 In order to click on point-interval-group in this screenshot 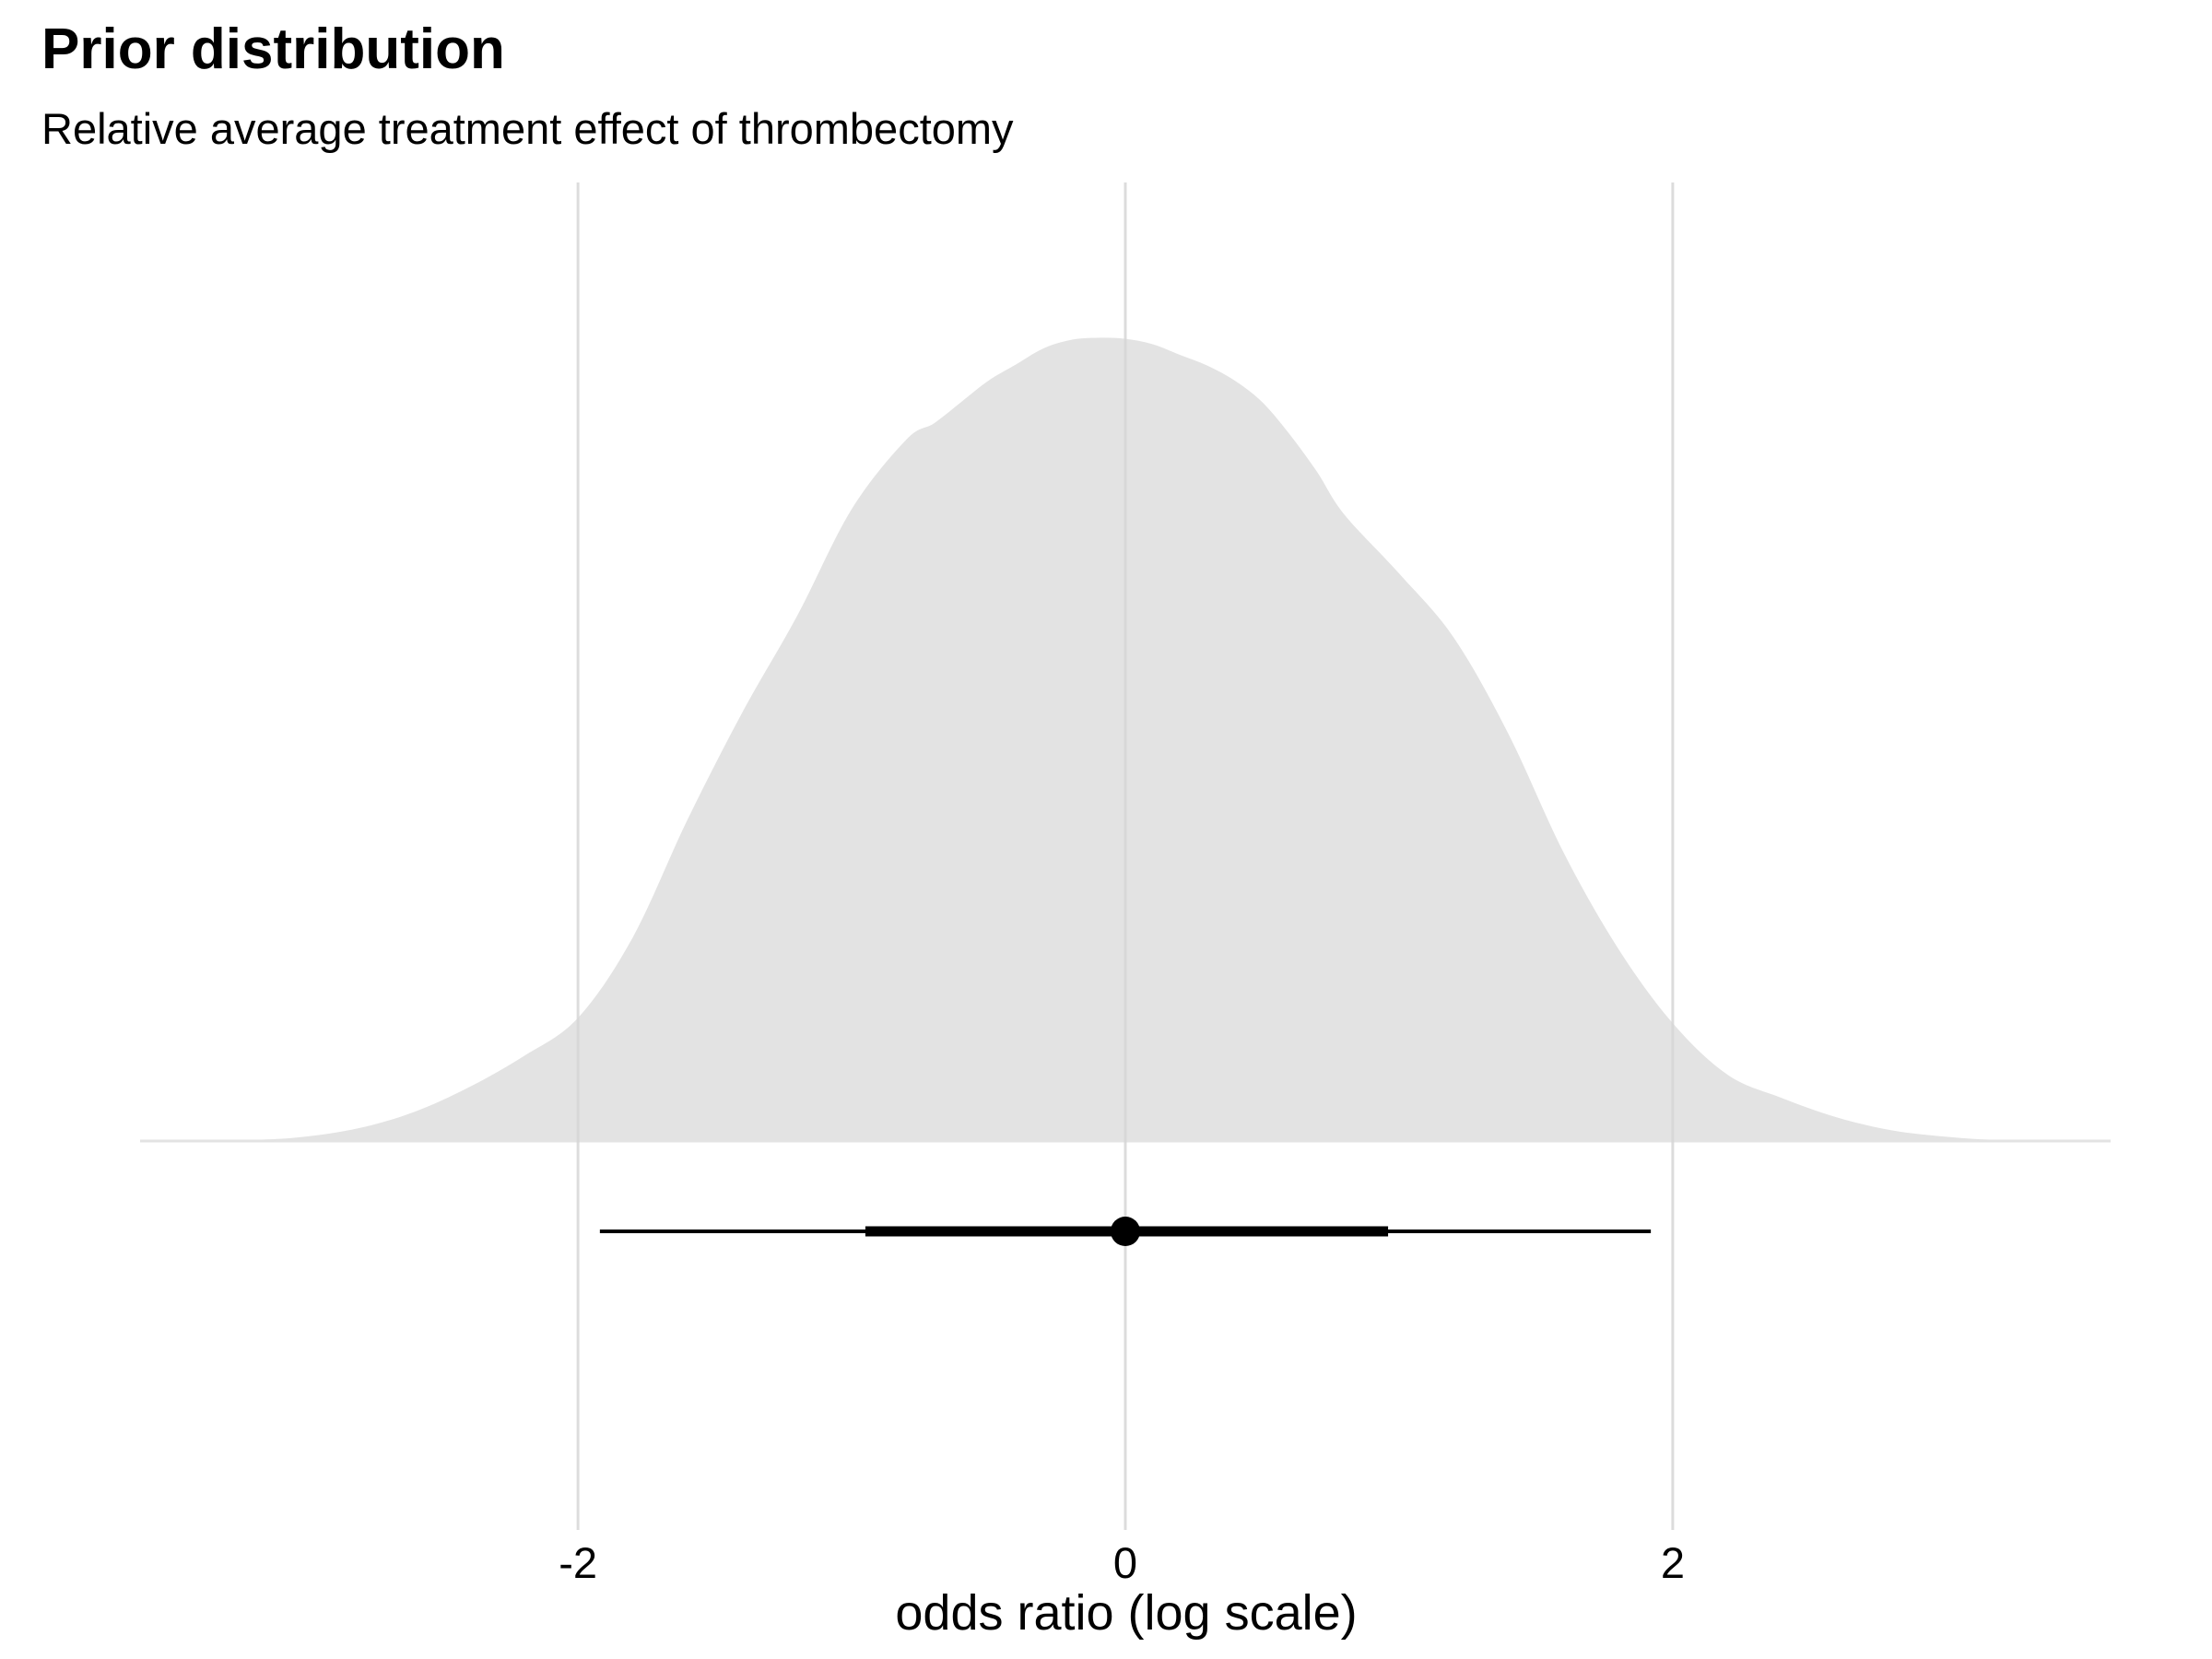, I will do `click(1125, 1231)`.